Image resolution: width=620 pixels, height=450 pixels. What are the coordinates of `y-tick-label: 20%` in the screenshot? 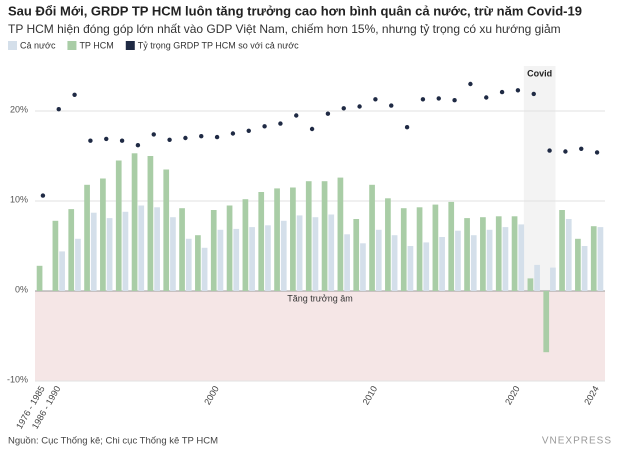 It's located at (19, 109).